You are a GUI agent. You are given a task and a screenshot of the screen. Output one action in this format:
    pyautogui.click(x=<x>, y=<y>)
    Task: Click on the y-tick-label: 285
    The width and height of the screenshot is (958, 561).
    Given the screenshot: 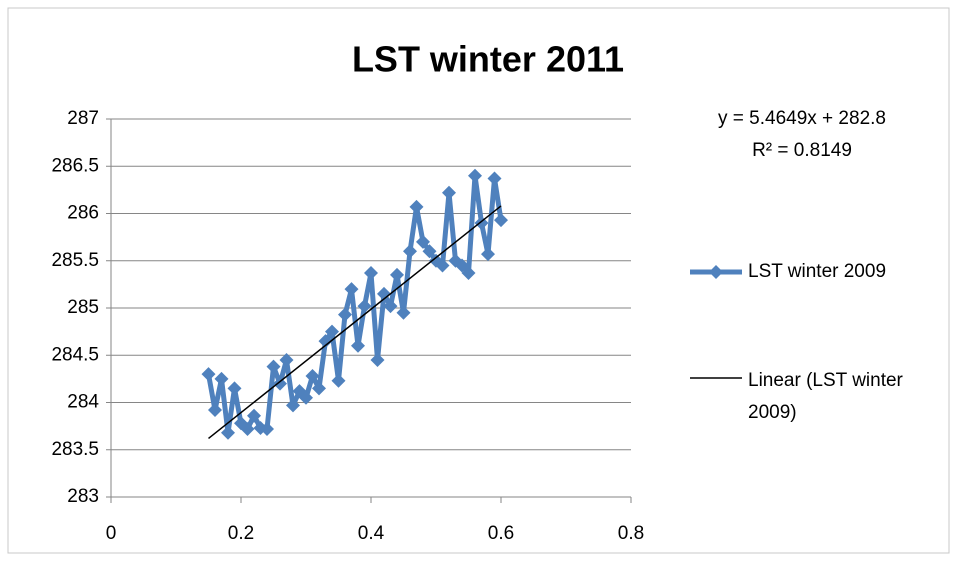 What is the action you would take?
    pyautogui.click(x=83, y=307)
    